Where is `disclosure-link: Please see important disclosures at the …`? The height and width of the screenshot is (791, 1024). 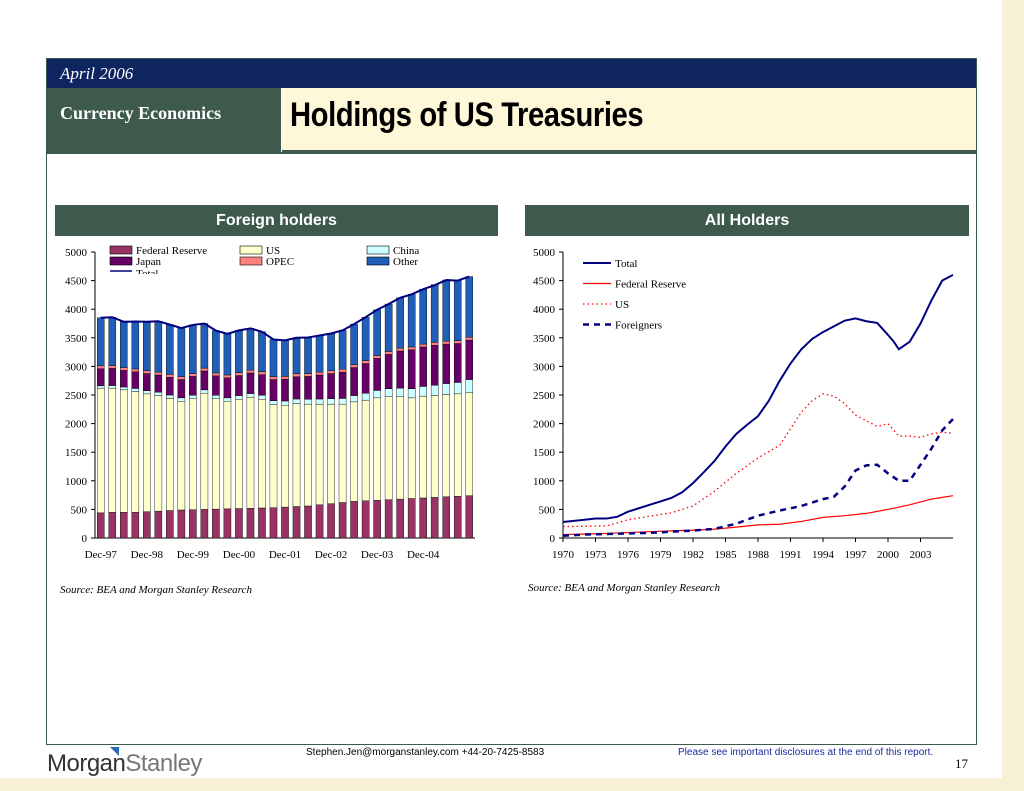
disclosure-link: Please see important disclosures at the … is located at coordinates (806, 752).